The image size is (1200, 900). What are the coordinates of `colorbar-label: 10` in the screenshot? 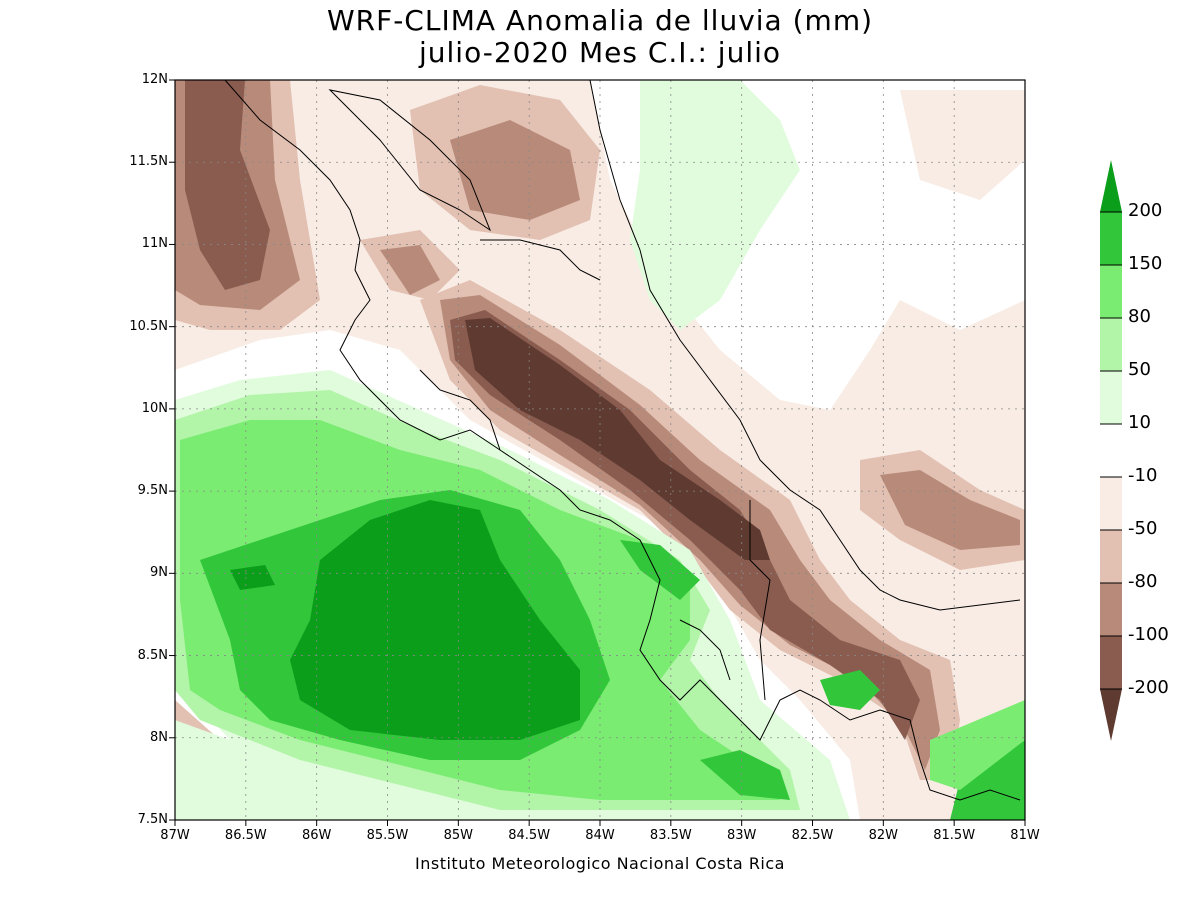 It's located at (1139, 422).